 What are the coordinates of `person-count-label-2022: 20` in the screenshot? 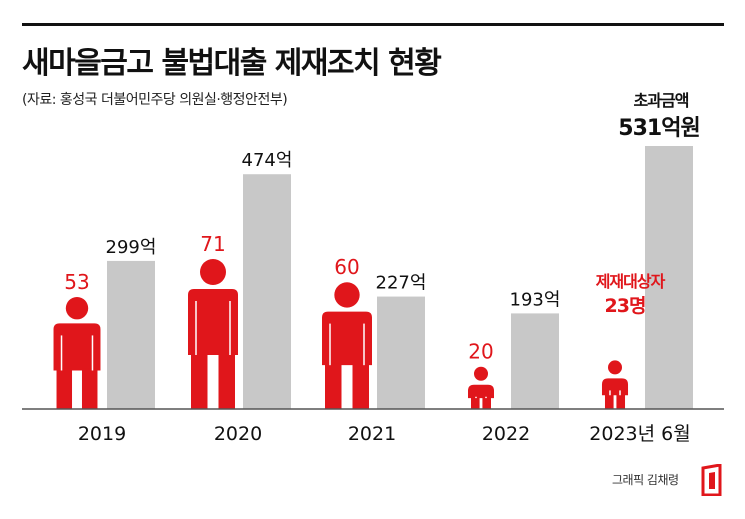 It's located at (480, 352).